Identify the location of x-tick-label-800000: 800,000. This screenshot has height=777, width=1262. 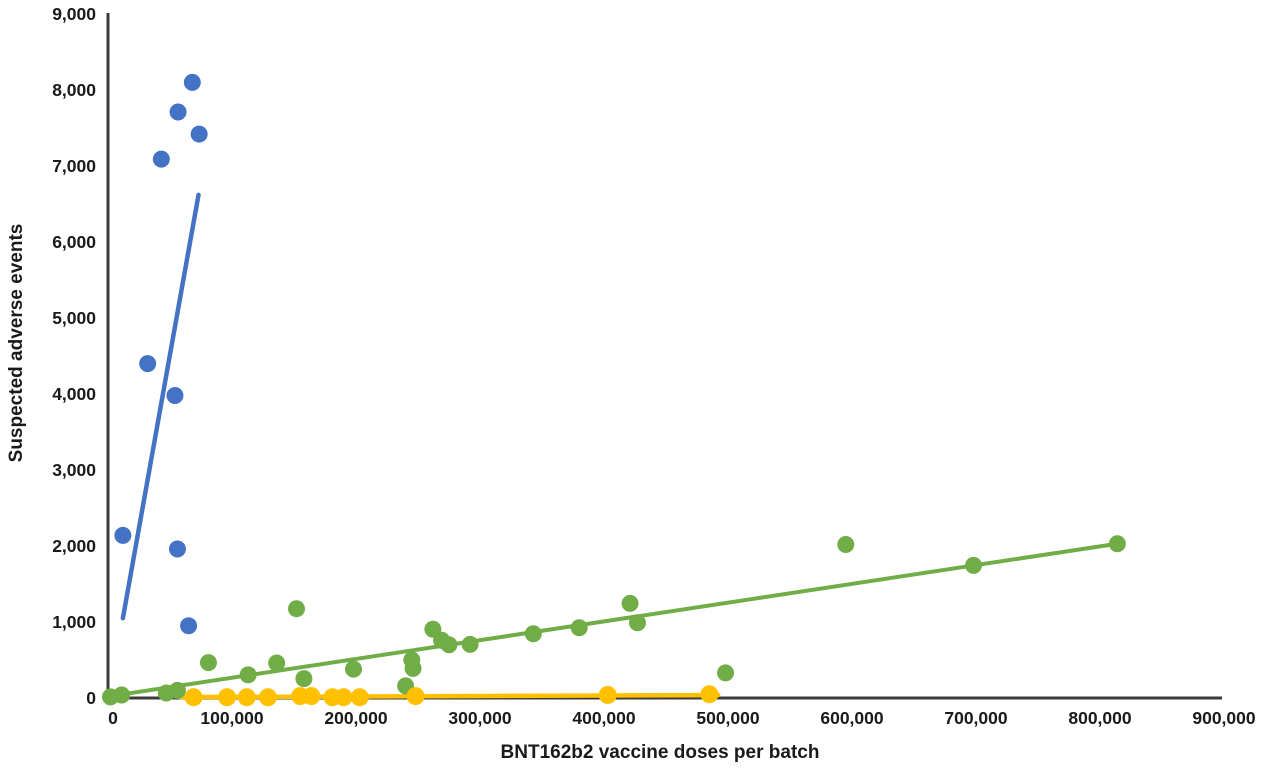
(1100, 718).